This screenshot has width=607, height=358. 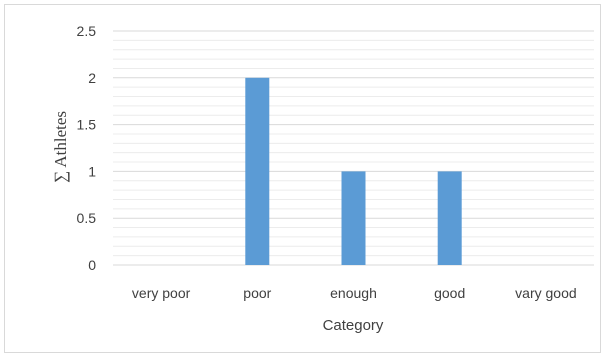 What do you see at coordinates (257, 171) in the screenshot?
I see `bar-poor` at bounding box center [257, 171].